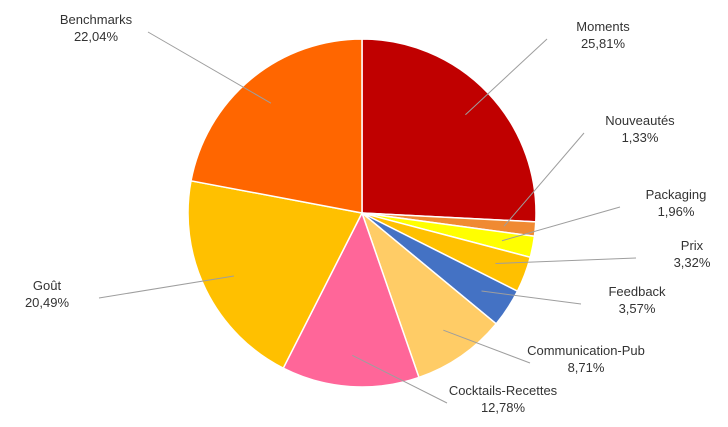 Image resolution: width=728 pixels, height=427 pixels. What do you see at coordinates (96, 19) in the screenshot?
I see `slice-label-benchmarks: Benchmarks` at bounding box center [96, 19].